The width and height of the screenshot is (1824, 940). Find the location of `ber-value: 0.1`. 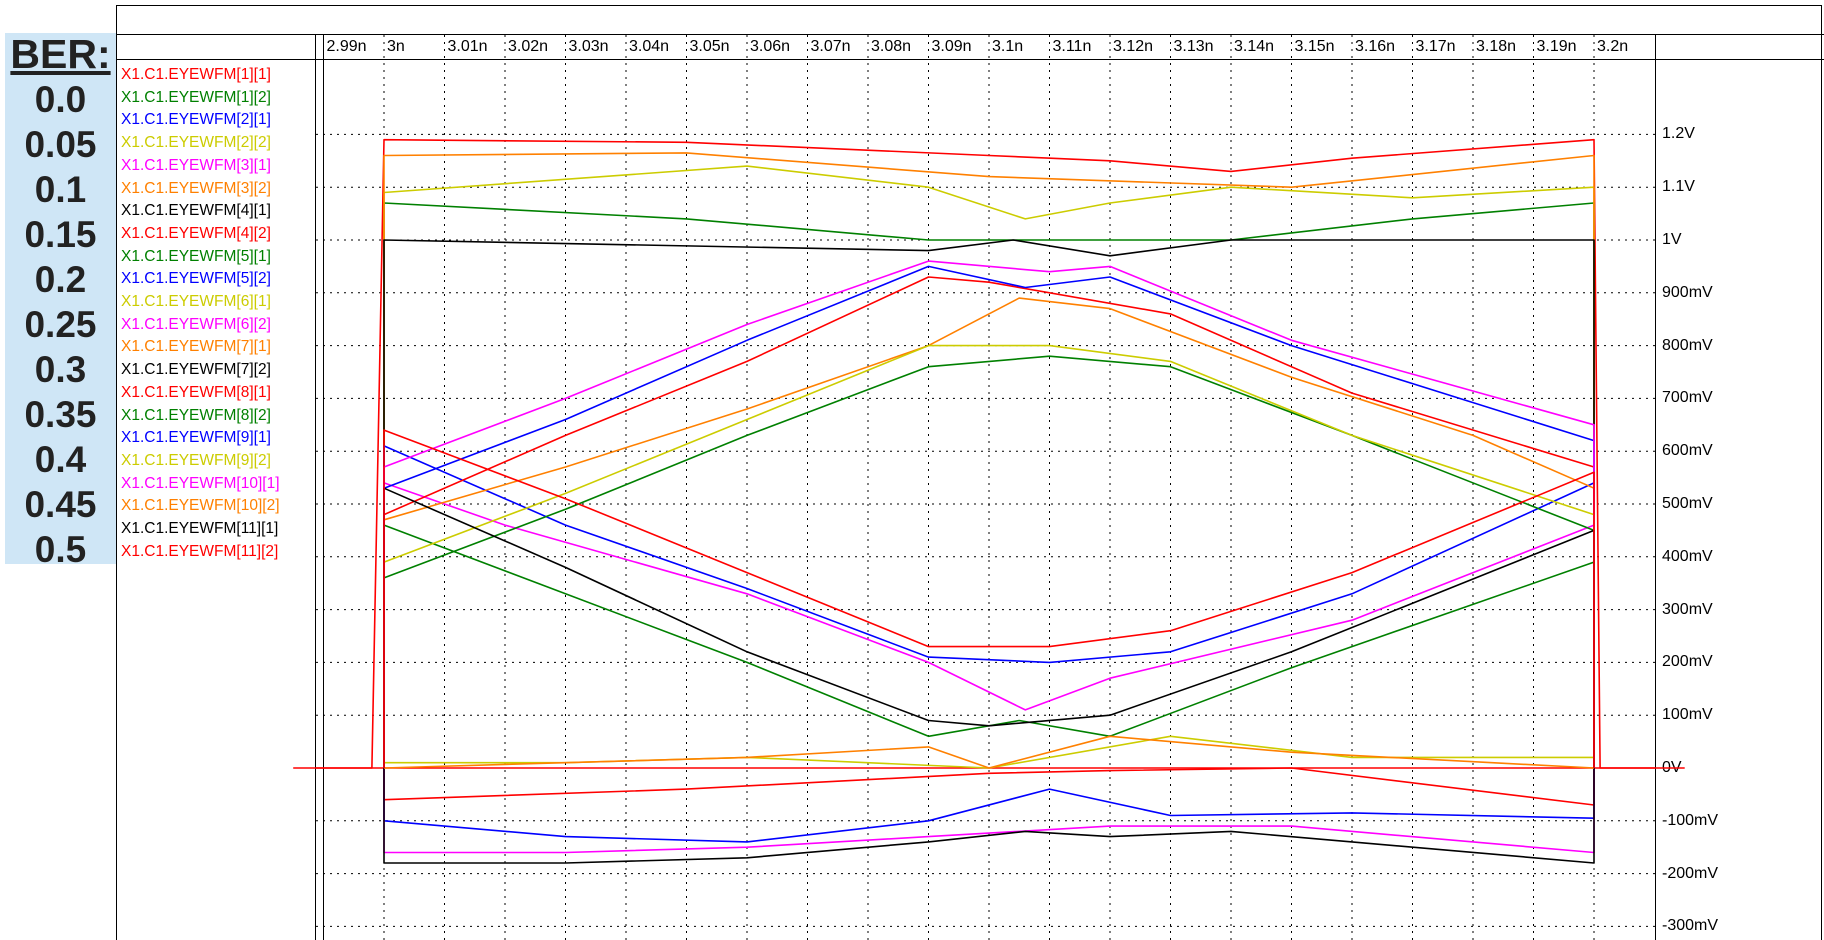

ber-value: 0.1 is located at coordinates (60, 189).